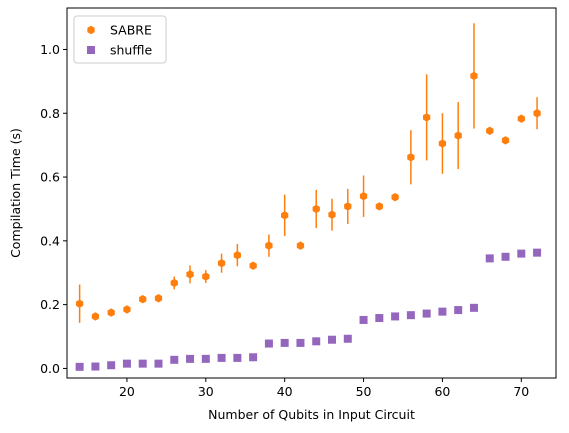  Describe the element at coordinates (324, 388) in the screenshot. I see `x-axis: 20 30 40 50 60 70` at that location.